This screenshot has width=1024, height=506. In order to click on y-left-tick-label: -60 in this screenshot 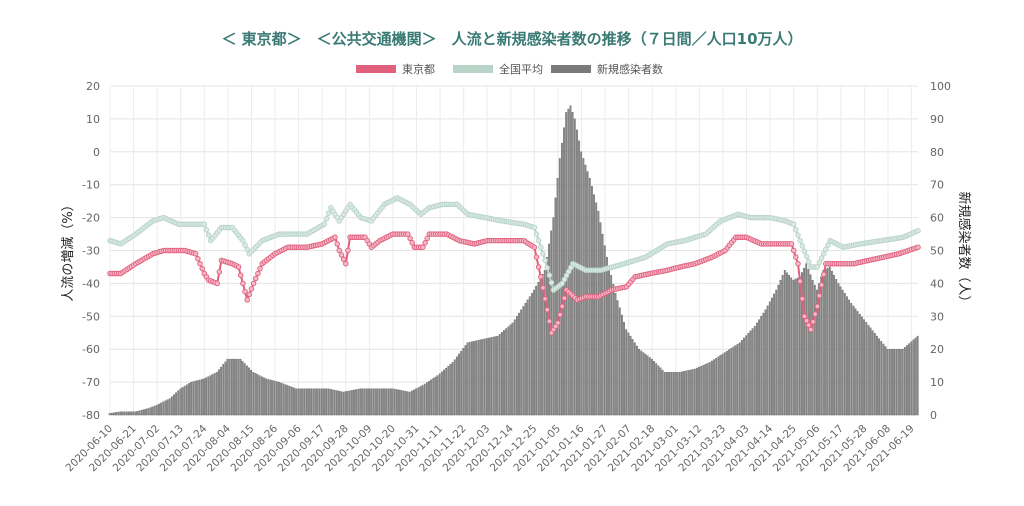, I will do `click(91, 349)`.